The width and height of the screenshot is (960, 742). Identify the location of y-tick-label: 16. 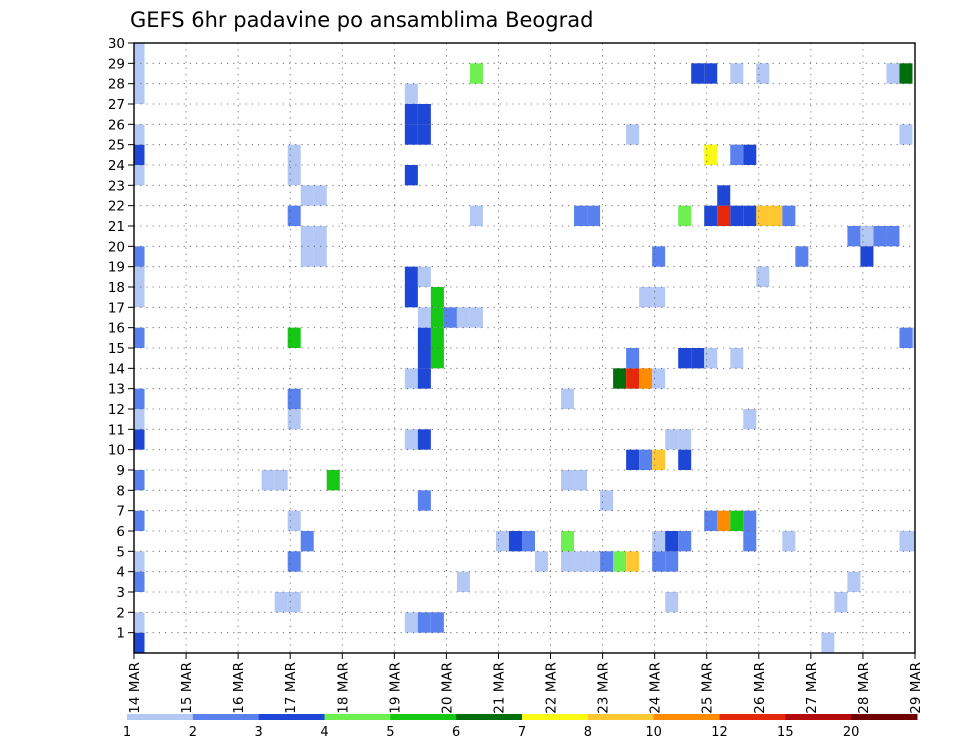
(116, 329).